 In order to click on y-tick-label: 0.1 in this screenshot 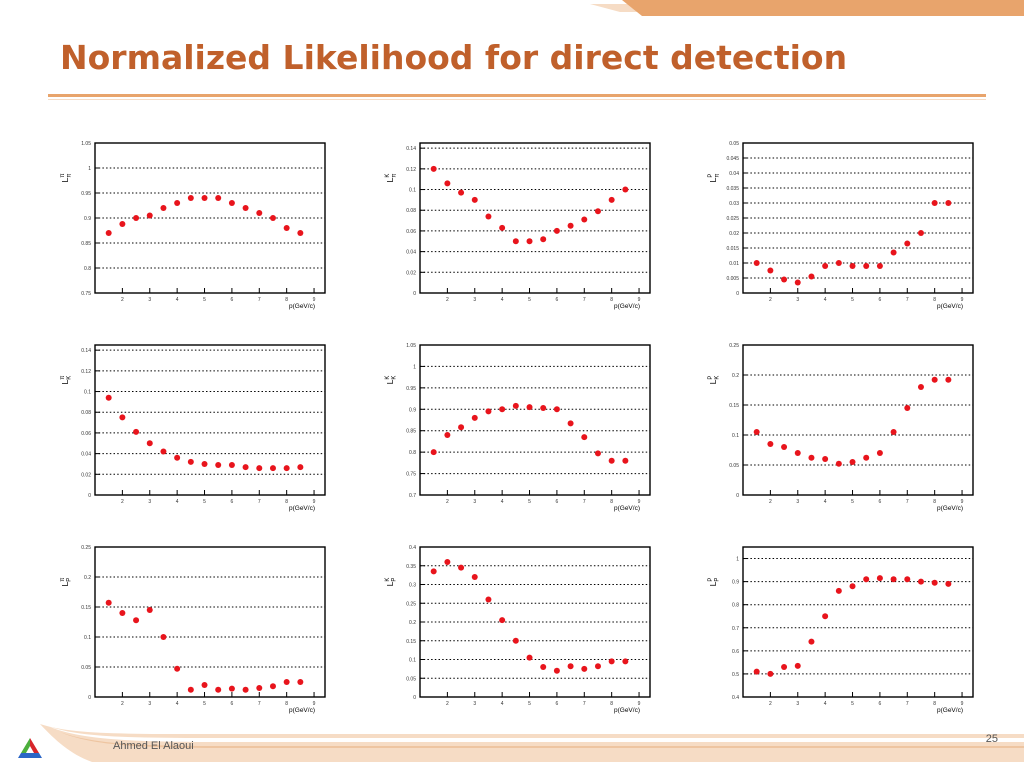, I will do `click(412, 661)`.